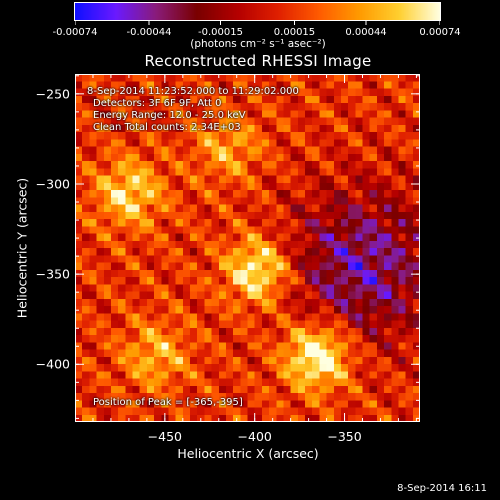  What do you see at coordinates (169, 115) in the screenshot?
I see `annotation-energy-range: Energy Range: 12.0 - 25.0 keV` at bounding box center [169, 115].